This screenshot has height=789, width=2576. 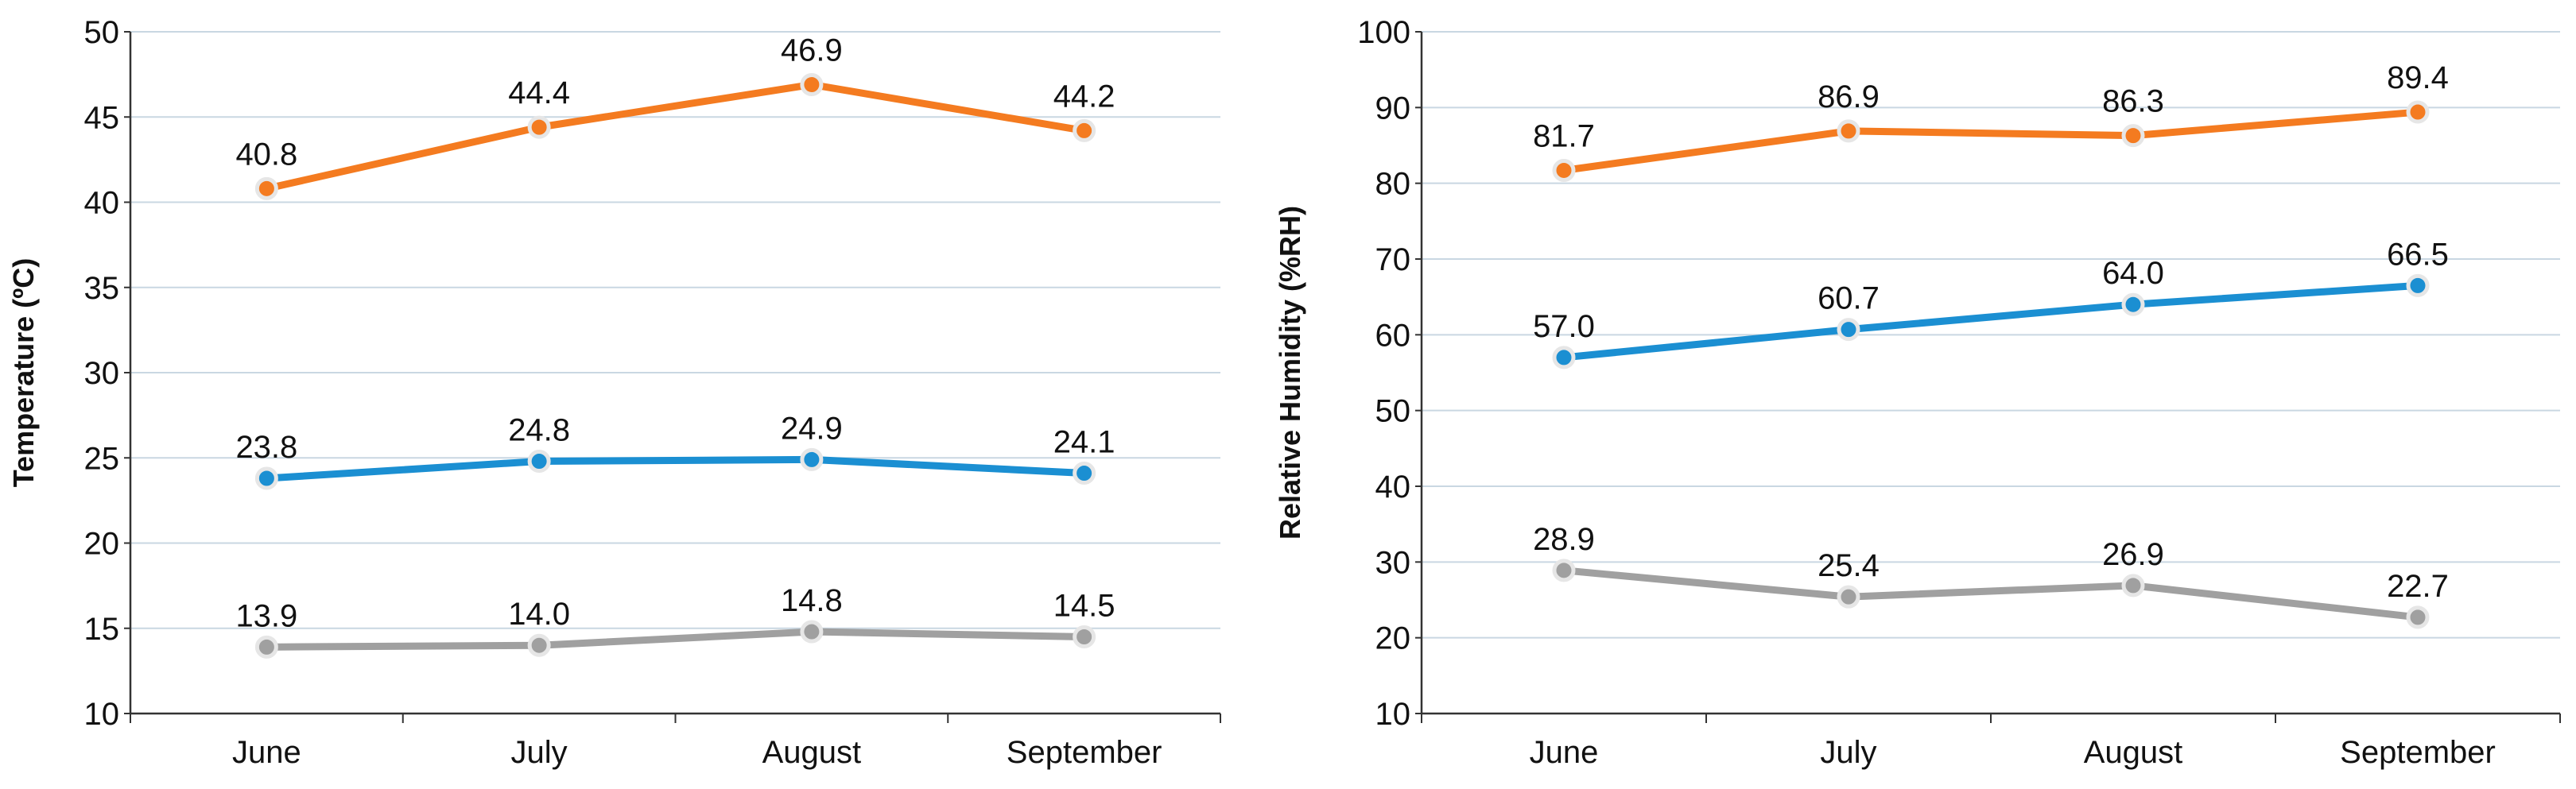 What do you see at coordinates (2133, 273) in the screenshot?
I see `data-label-mean: 64.0` at bounding box center [2133, 273].